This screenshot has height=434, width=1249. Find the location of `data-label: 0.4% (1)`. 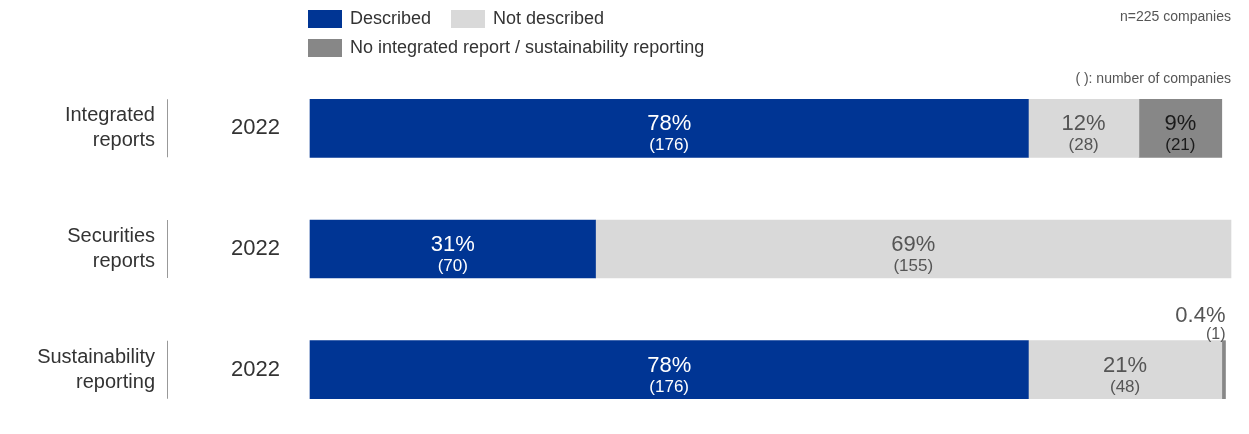

data-label: 0.4% (1) is located at coordinates (1200, 321).